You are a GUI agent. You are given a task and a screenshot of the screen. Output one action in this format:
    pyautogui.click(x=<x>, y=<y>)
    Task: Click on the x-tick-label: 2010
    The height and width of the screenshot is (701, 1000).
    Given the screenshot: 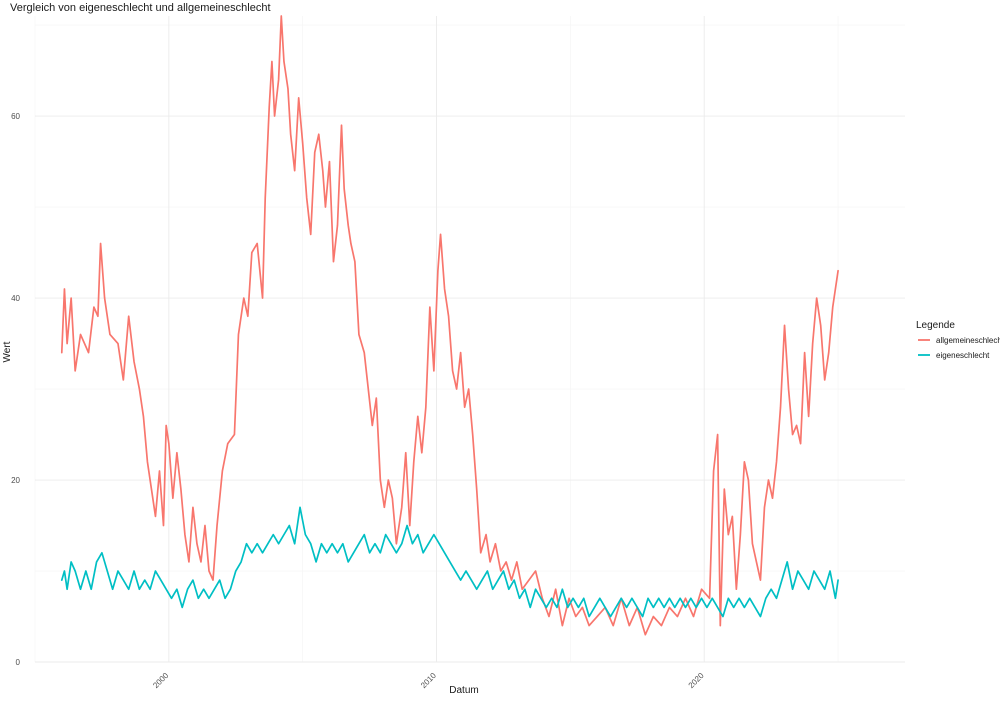 What is the action you would take?
    pyautogui.click(x=428, y=680)
    